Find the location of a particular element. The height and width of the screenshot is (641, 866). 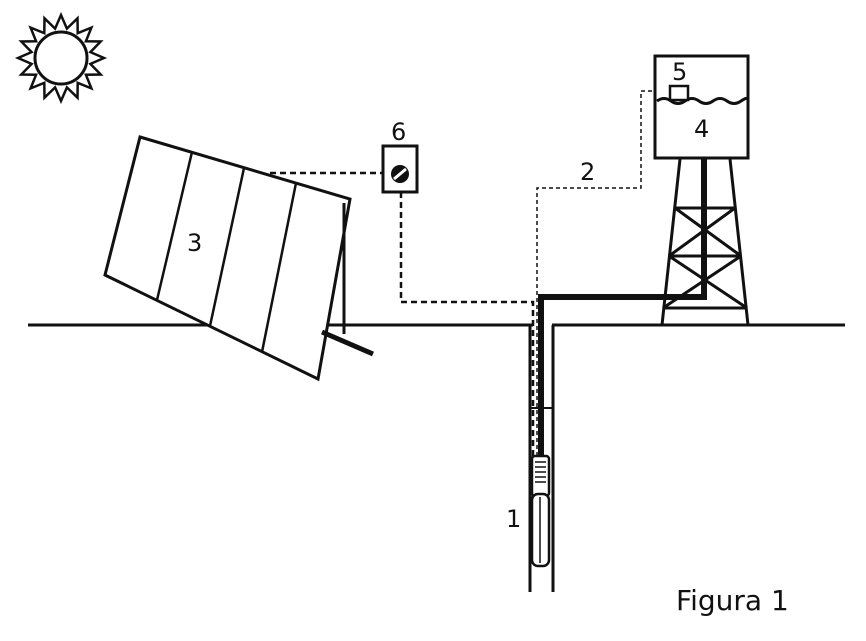

label-pump: 1 is located at coordinates (513, 519).